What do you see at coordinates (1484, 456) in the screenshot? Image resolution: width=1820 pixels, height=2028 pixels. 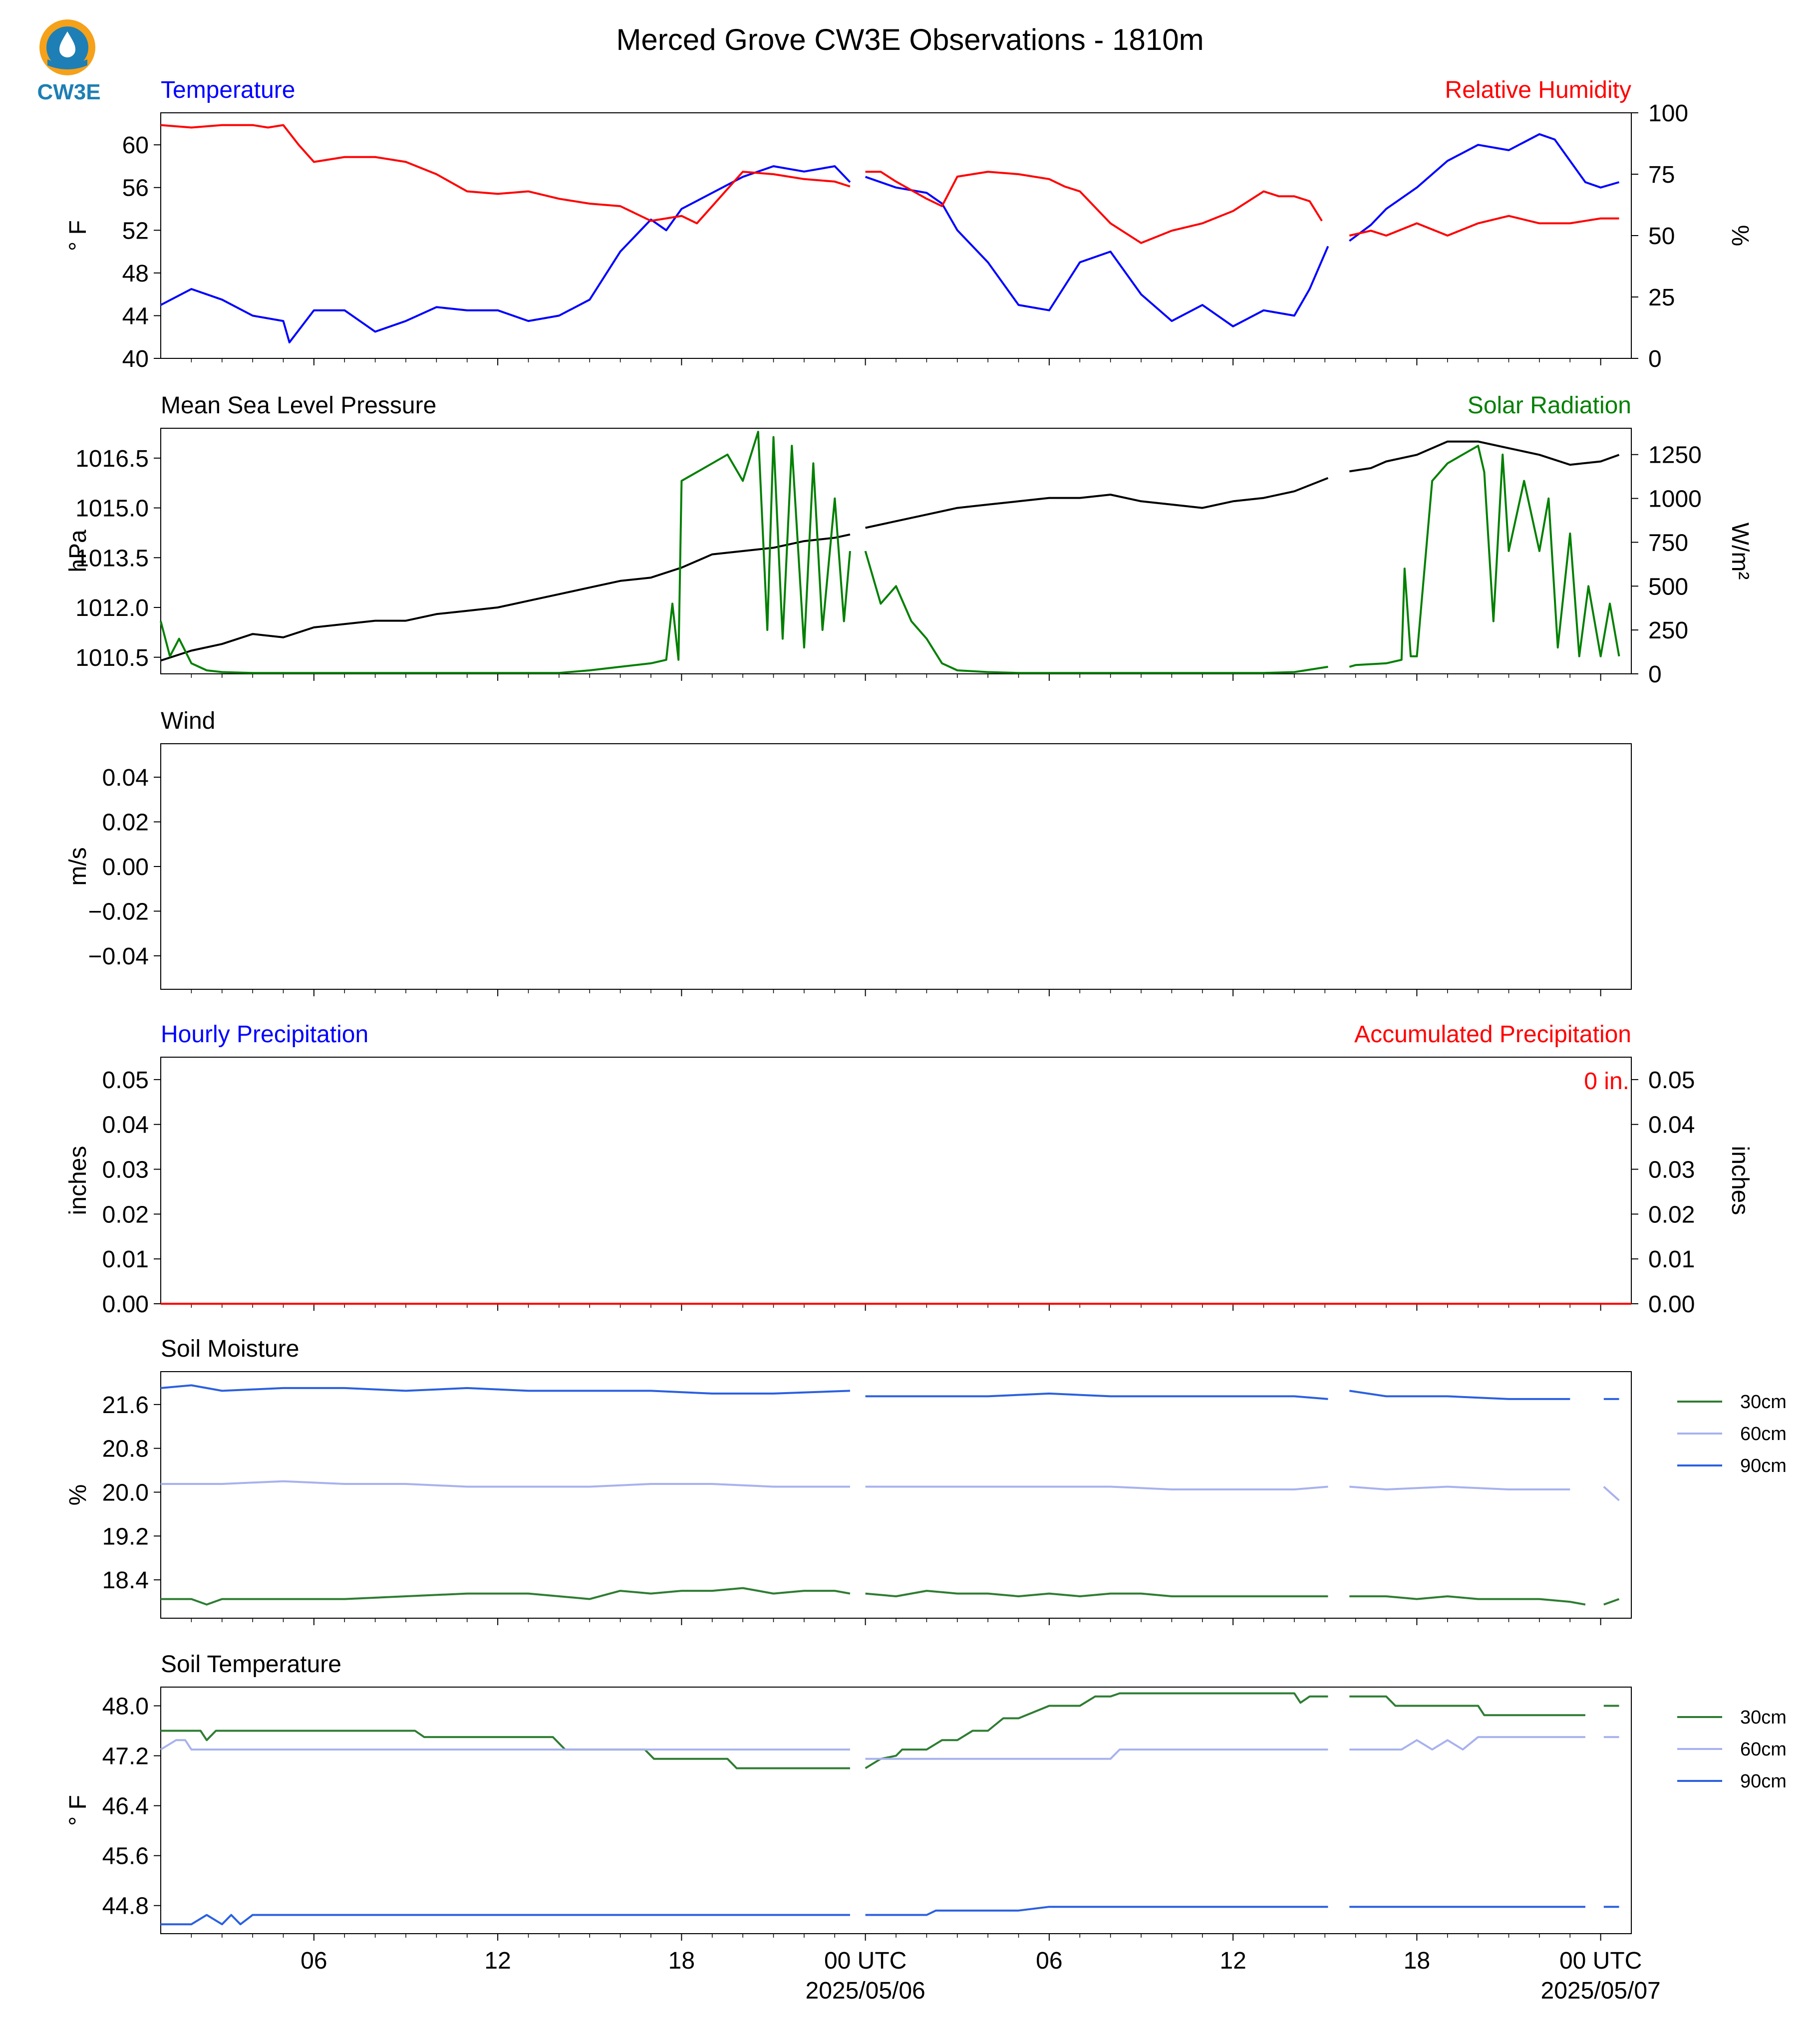 I see `series-line-pressure` at bounding box center [1484, 456].